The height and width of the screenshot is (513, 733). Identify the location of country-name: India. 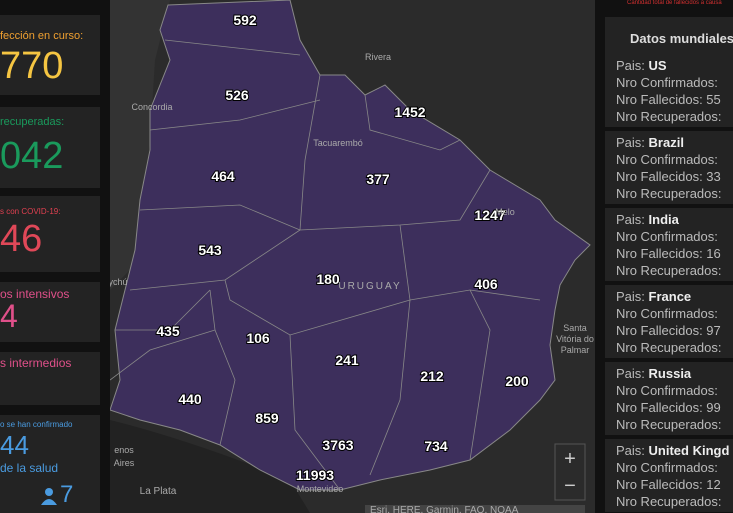
(663, 219).